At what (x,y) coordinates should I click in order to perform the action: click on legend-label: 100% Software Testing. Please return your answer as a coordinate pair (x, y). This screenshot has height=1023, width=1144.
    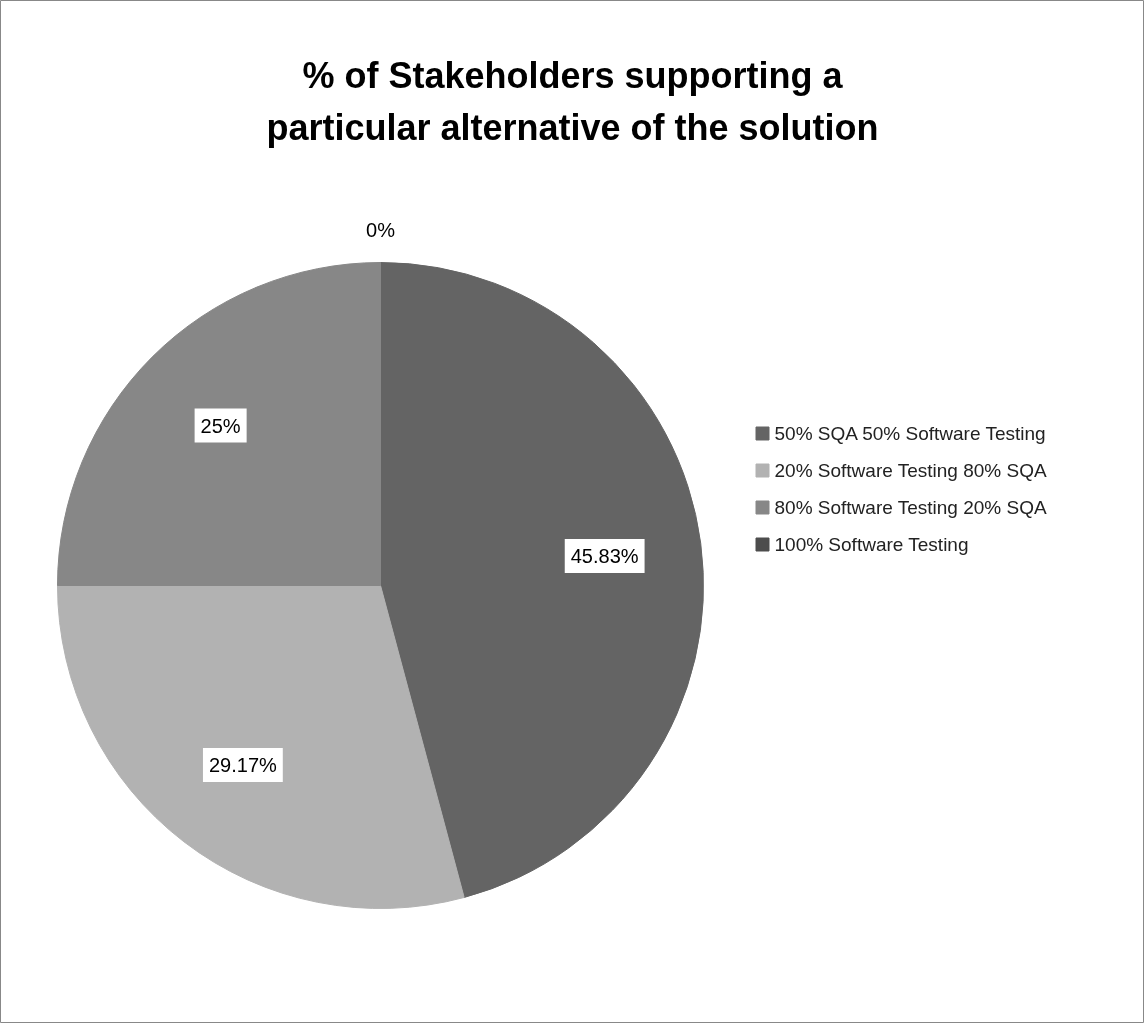
    Looking at the image, I should click on (871, 544).